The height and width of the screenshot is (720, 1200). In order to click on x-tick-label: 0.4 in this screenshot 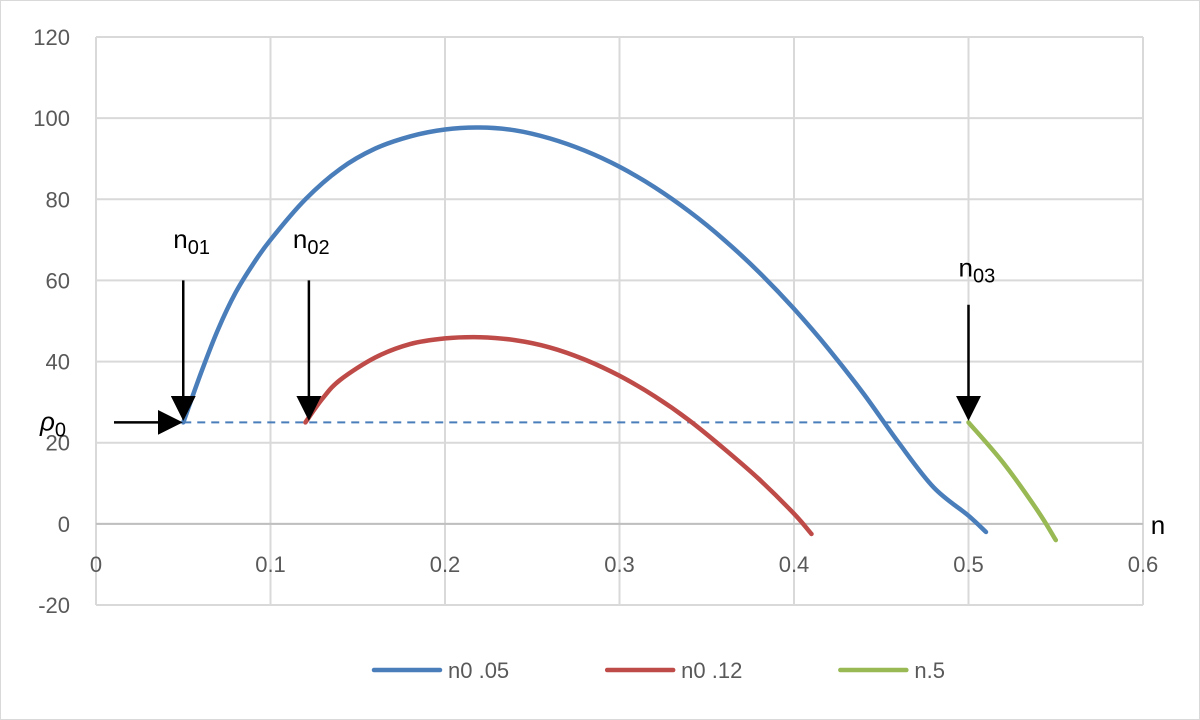, I will do `click(794, 564)`.